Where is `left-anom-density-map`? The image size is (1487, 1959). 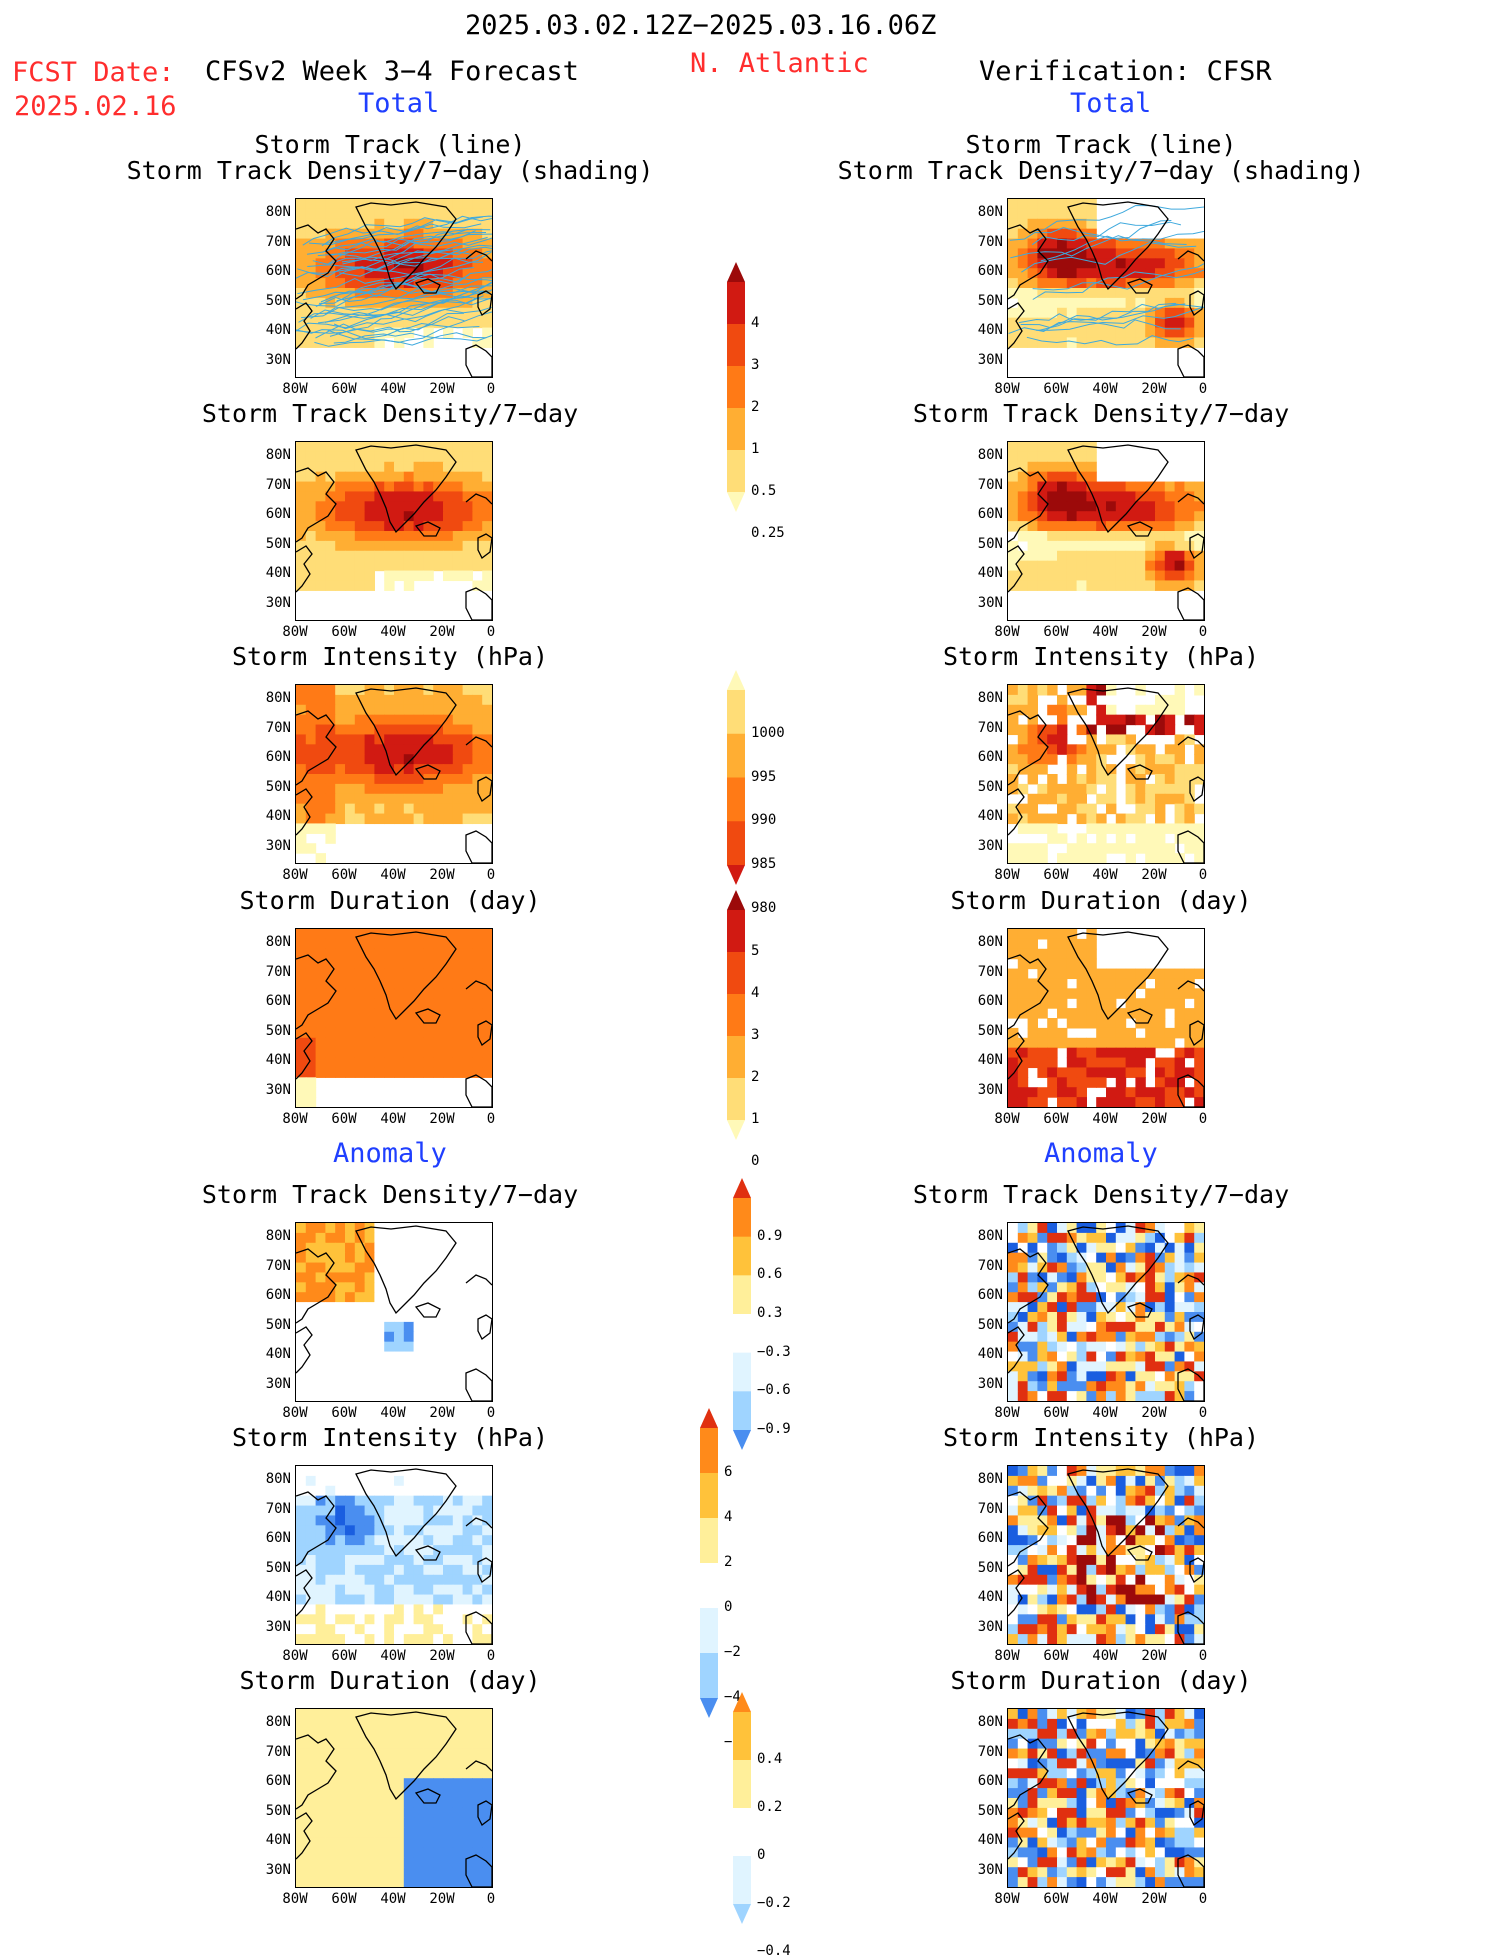 left-anom-density-map is located at coordinates (394, 1312).